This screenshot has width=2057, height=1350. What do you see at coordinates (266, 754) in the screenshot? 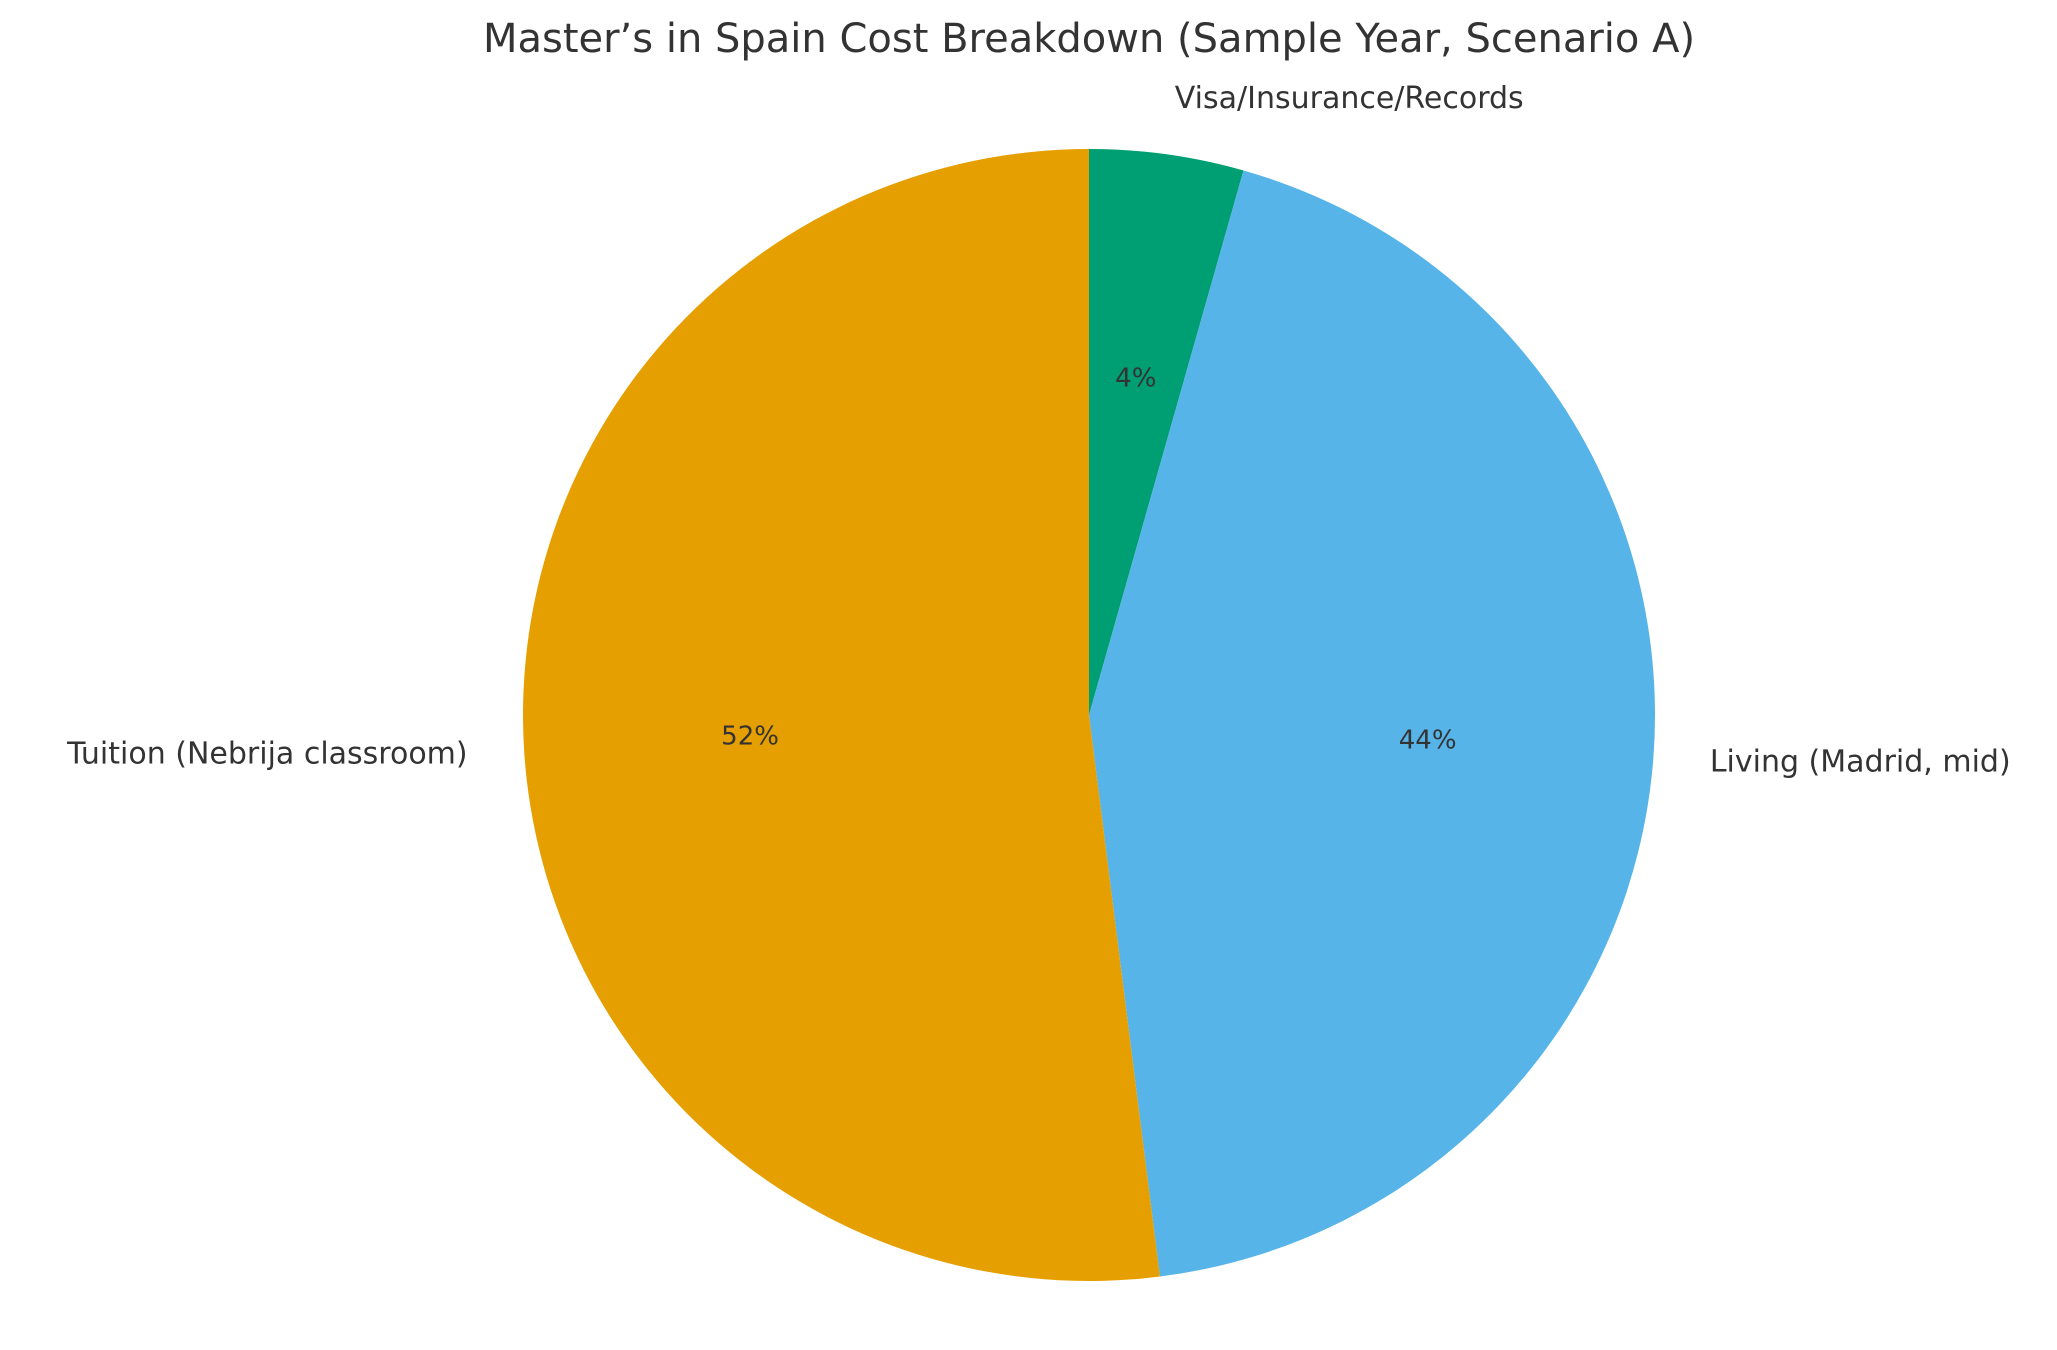
I see `slice-label-2: Tuition (Nebrija classroom)` at bounding box center [266, 754].